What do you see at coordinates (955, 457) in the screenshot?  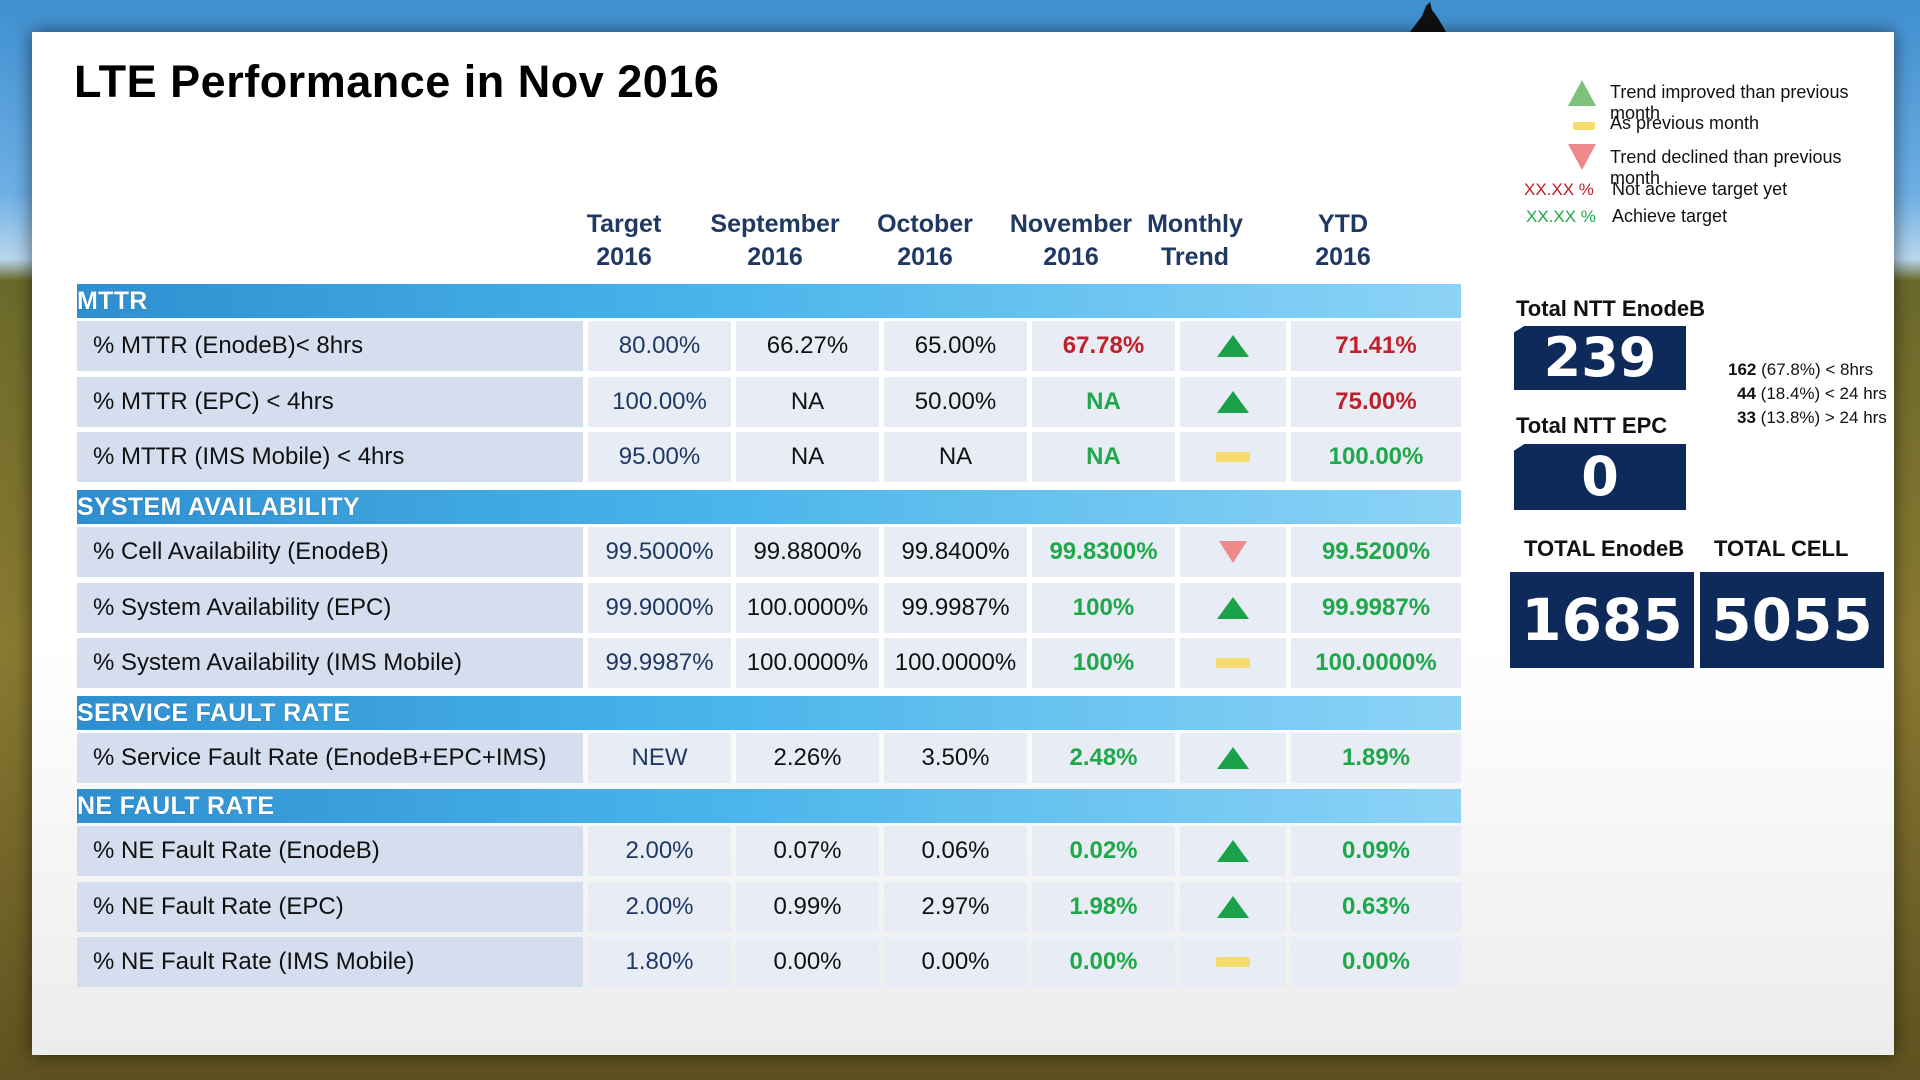 I see `october-cell: NA` at bounding box center [955, 457].